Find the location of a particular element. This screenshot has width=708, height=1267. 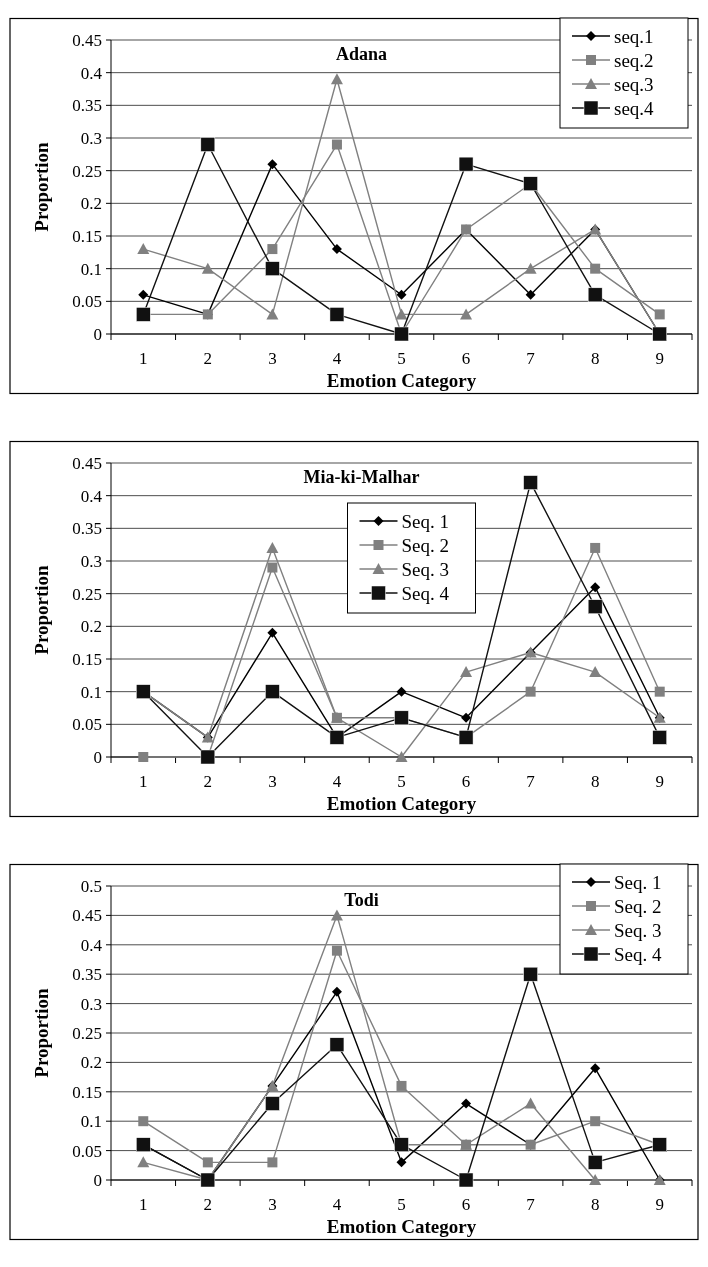

legend-label: Seq. 4 is located at coordinates (638, 954).